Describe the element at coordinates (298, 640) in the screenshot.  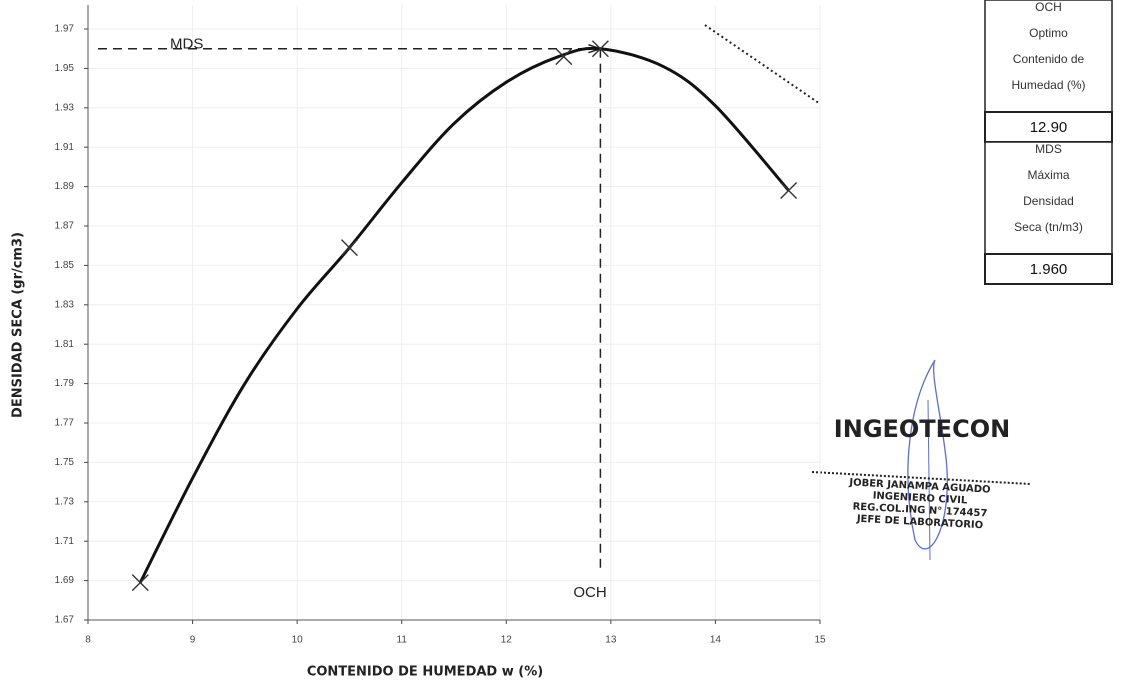
I see `x-tick-label: 10` at that location.